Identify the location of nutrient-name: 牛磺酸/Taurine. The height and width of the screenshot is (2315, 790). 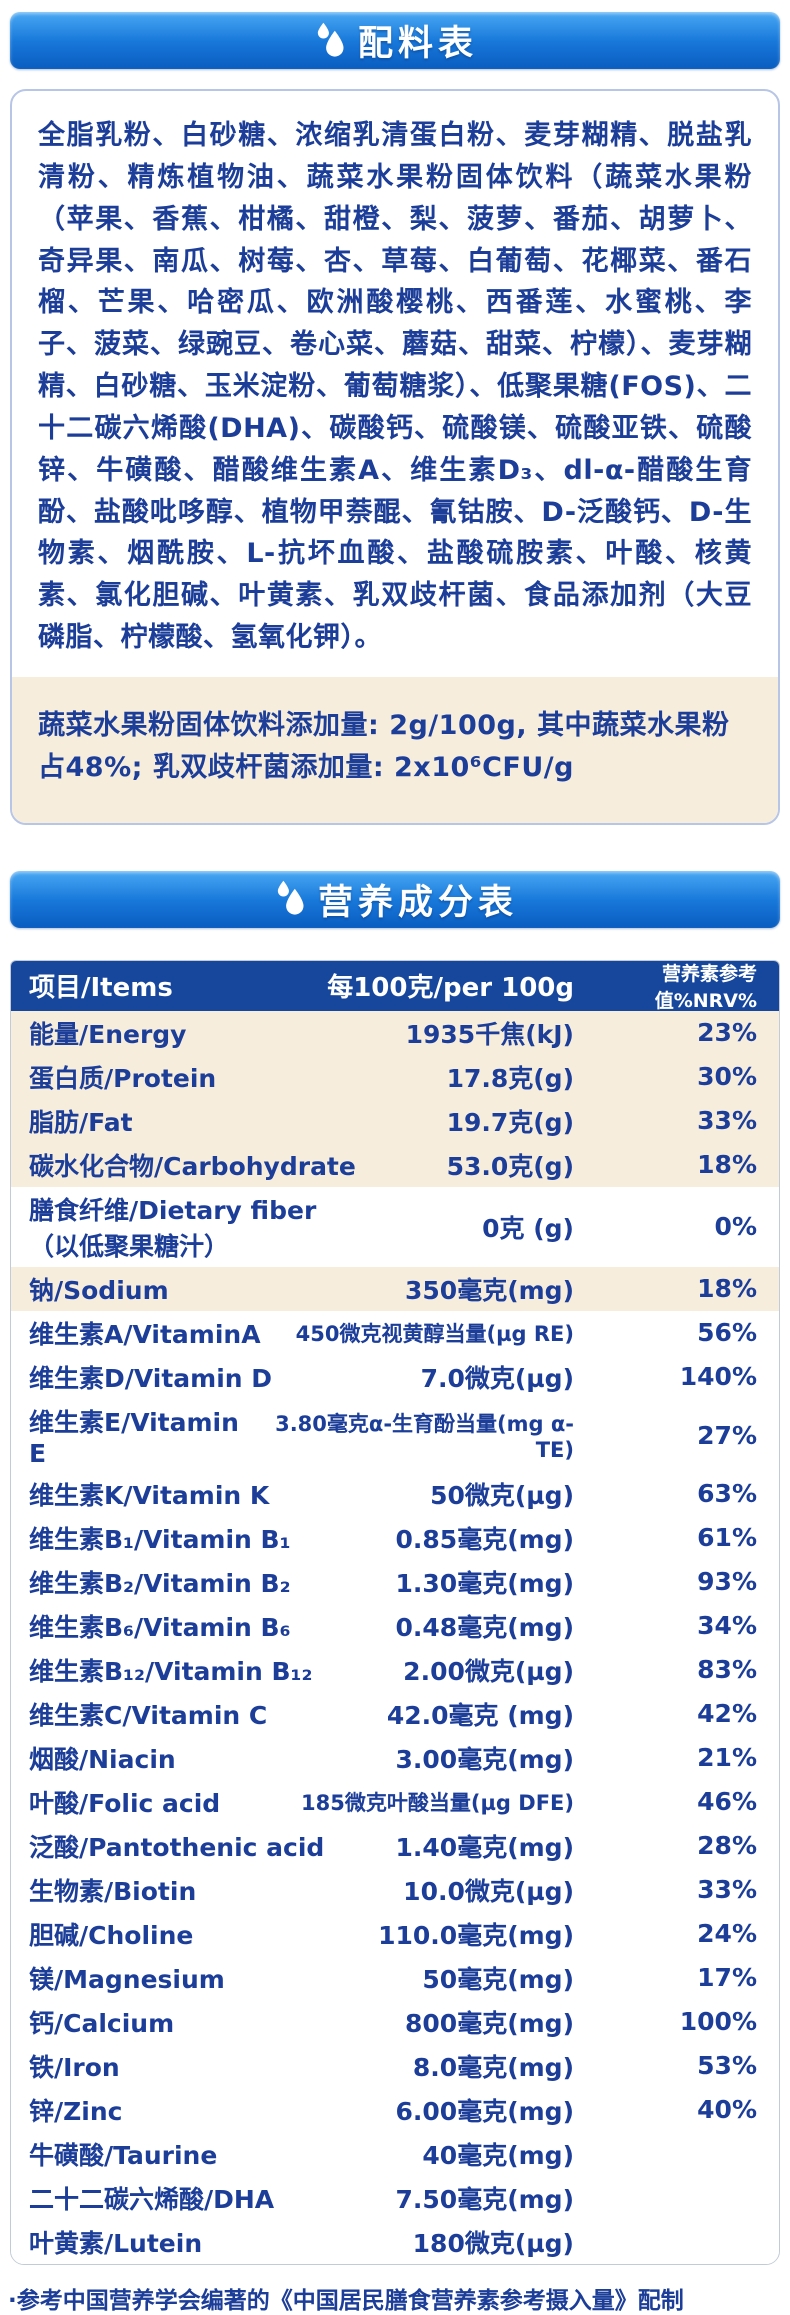
(123, 2155).